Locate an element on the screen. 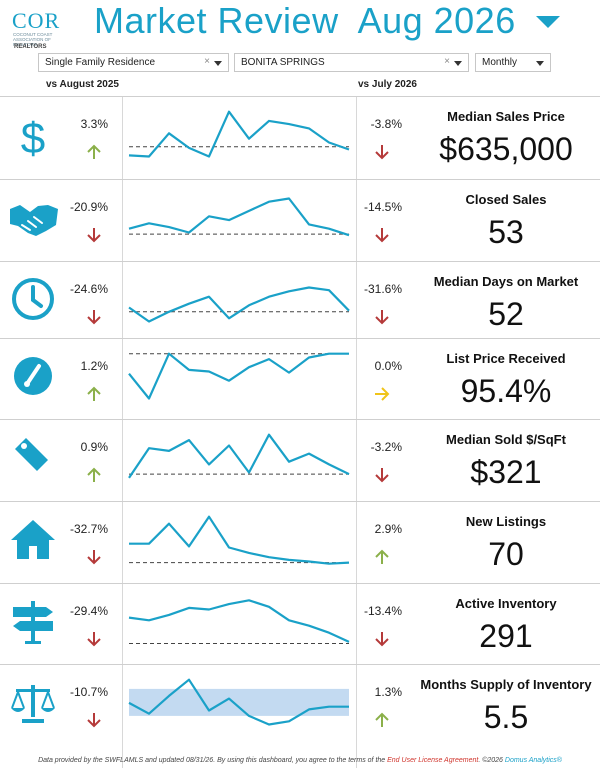 The image size is (600, 776). metric-value: 95.4% is located at coordinates (506, 391).